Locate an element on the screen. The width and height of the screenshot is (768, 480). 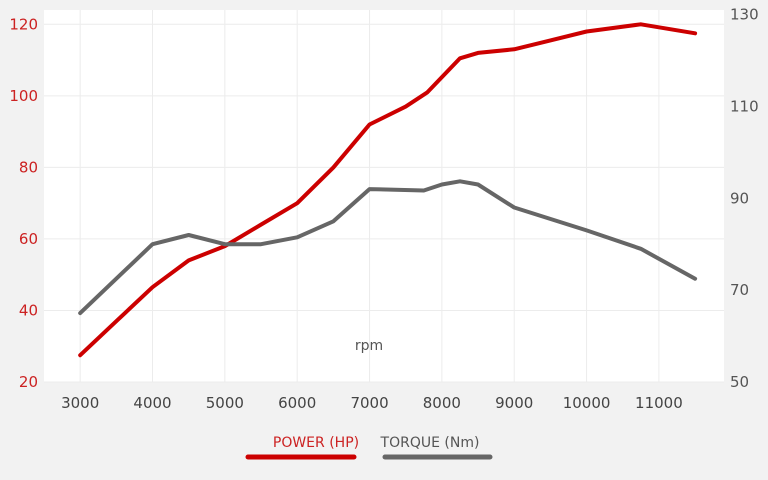
x-tick-5000: 5000 is located at coordinates (225, 403).